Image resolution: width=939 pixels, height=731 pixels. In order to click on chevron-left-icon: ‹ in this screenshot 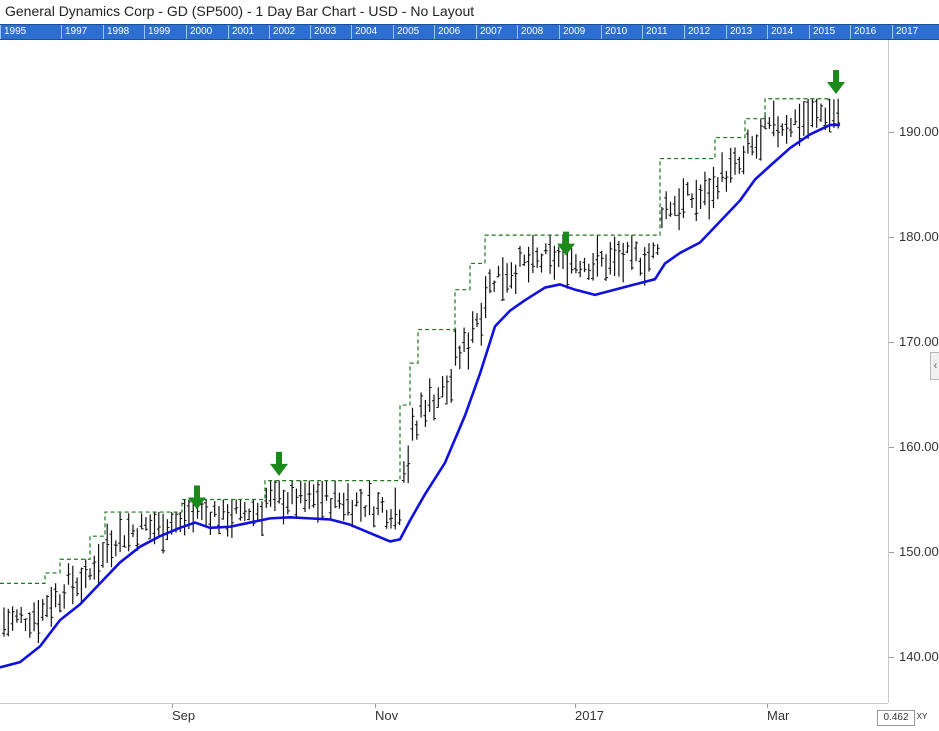, I will do `click(934, 366)`.